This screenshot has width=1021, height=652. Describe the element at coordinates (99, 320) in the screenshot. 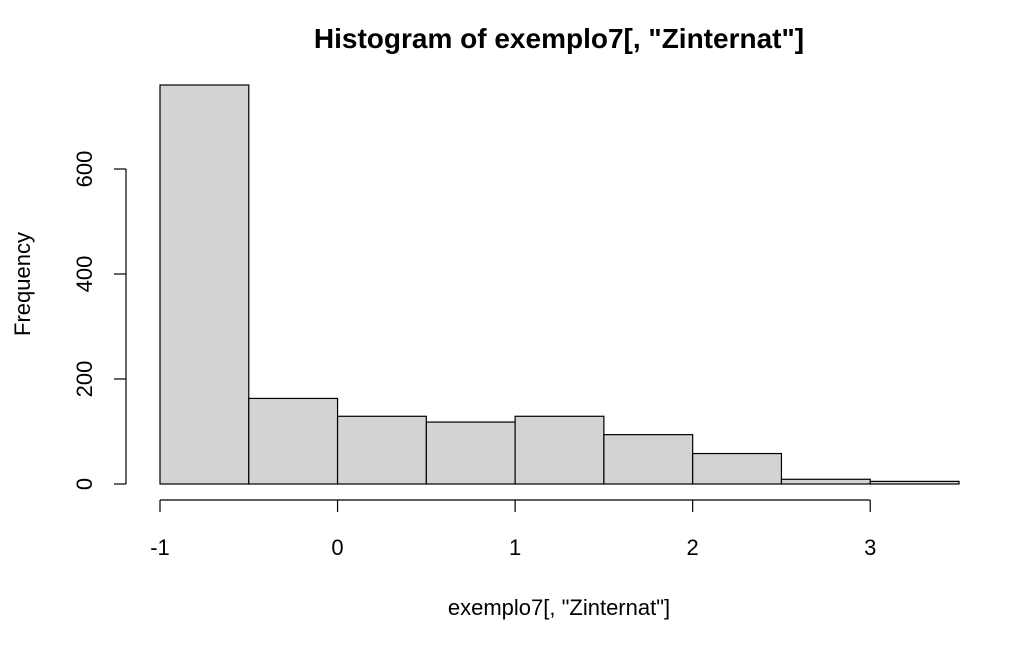

I see `y-axis: 0 200 400 600` at that location.